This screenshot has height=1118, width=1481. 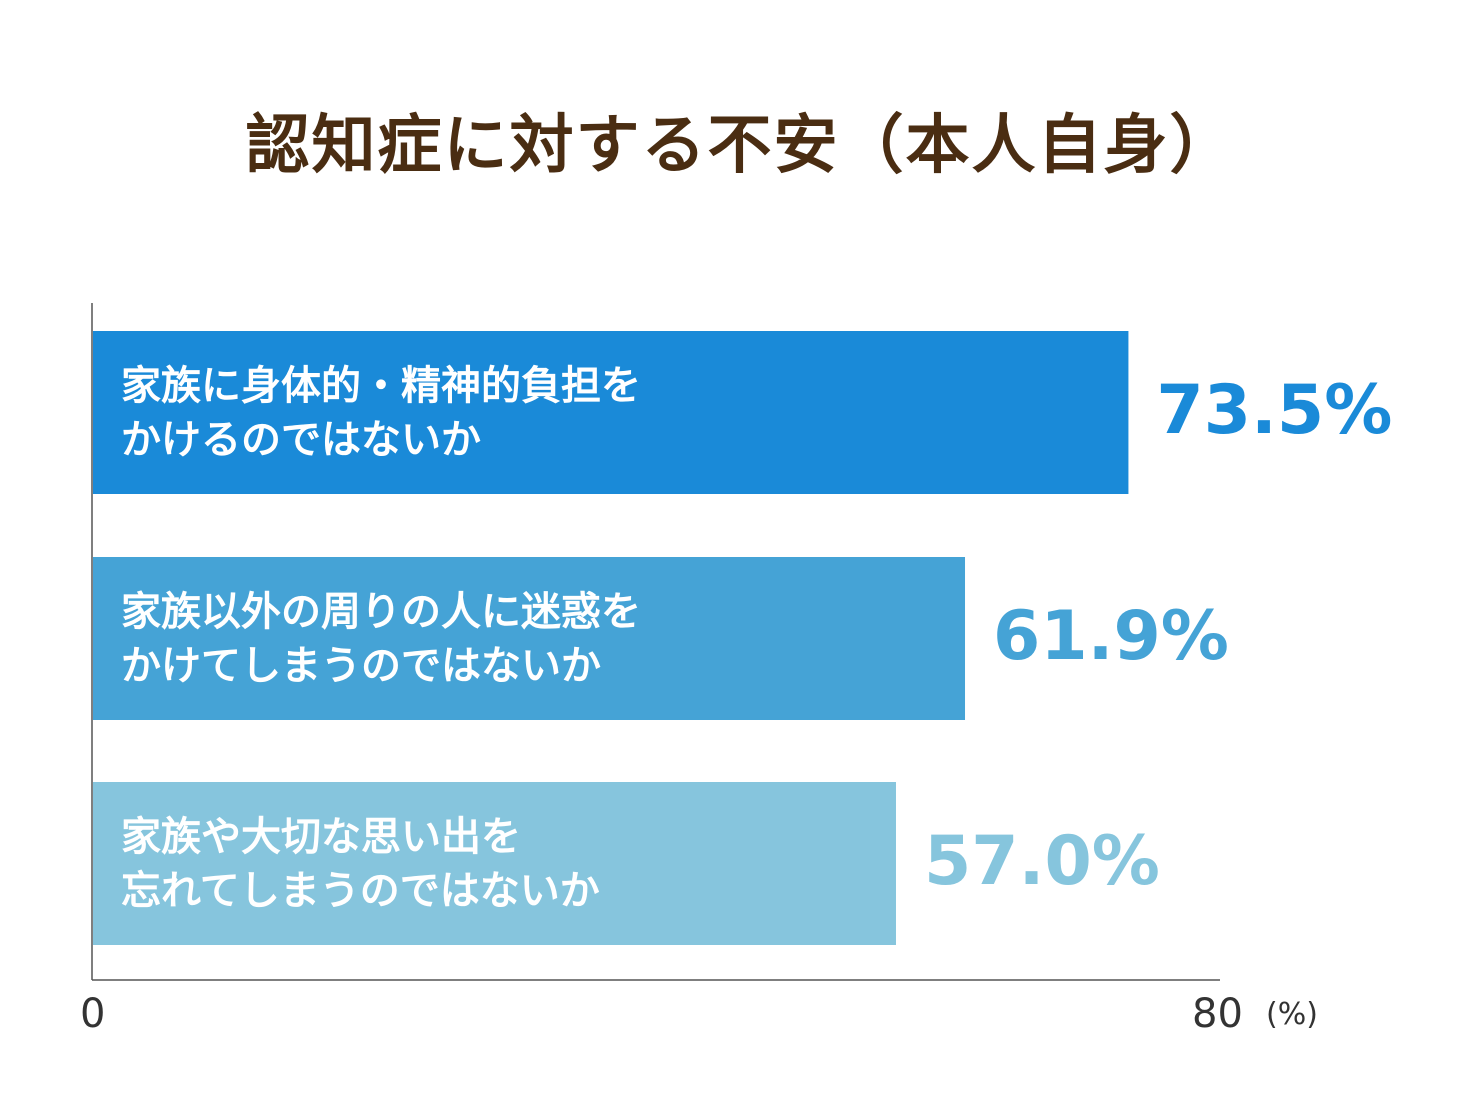 I want to click on bar-3-category-line-2: 忘れてしまうのではないか, so click(x=360, y=890).